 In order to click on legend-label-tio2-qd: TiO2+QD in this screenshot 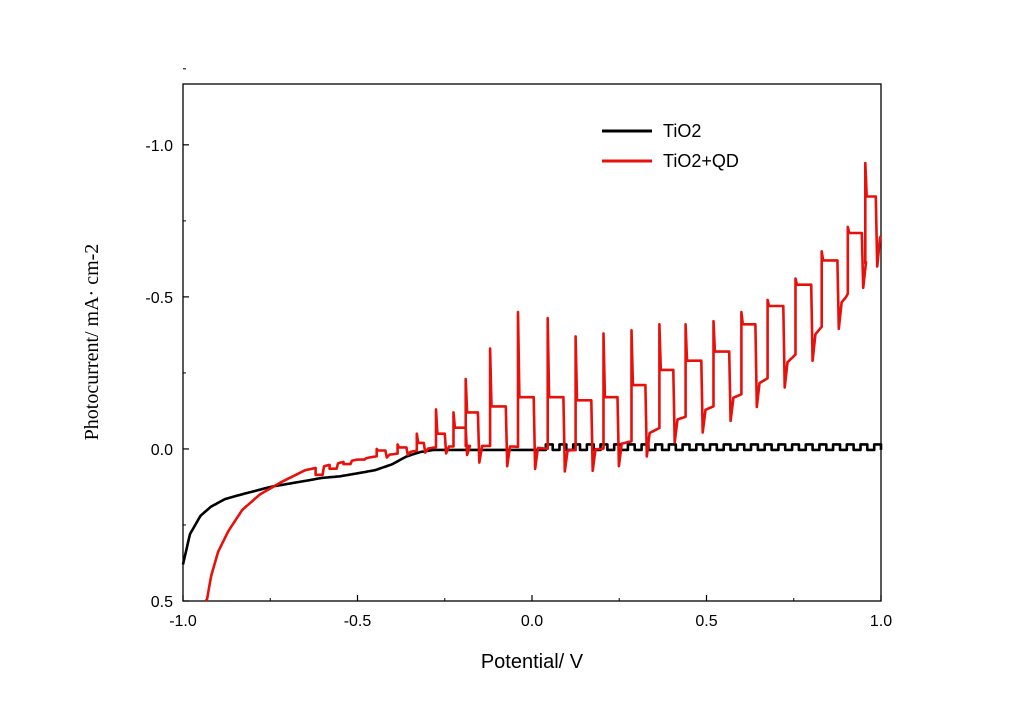, I will do `click(701, 161)`.